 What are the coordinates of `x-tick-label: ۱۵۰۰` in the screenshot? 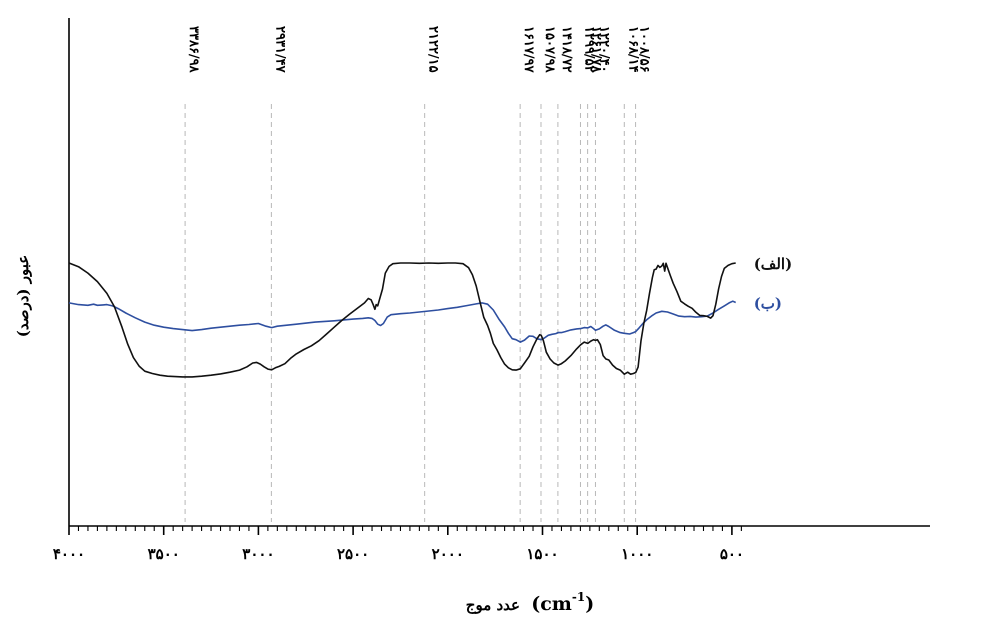 It's located at (542, 554).